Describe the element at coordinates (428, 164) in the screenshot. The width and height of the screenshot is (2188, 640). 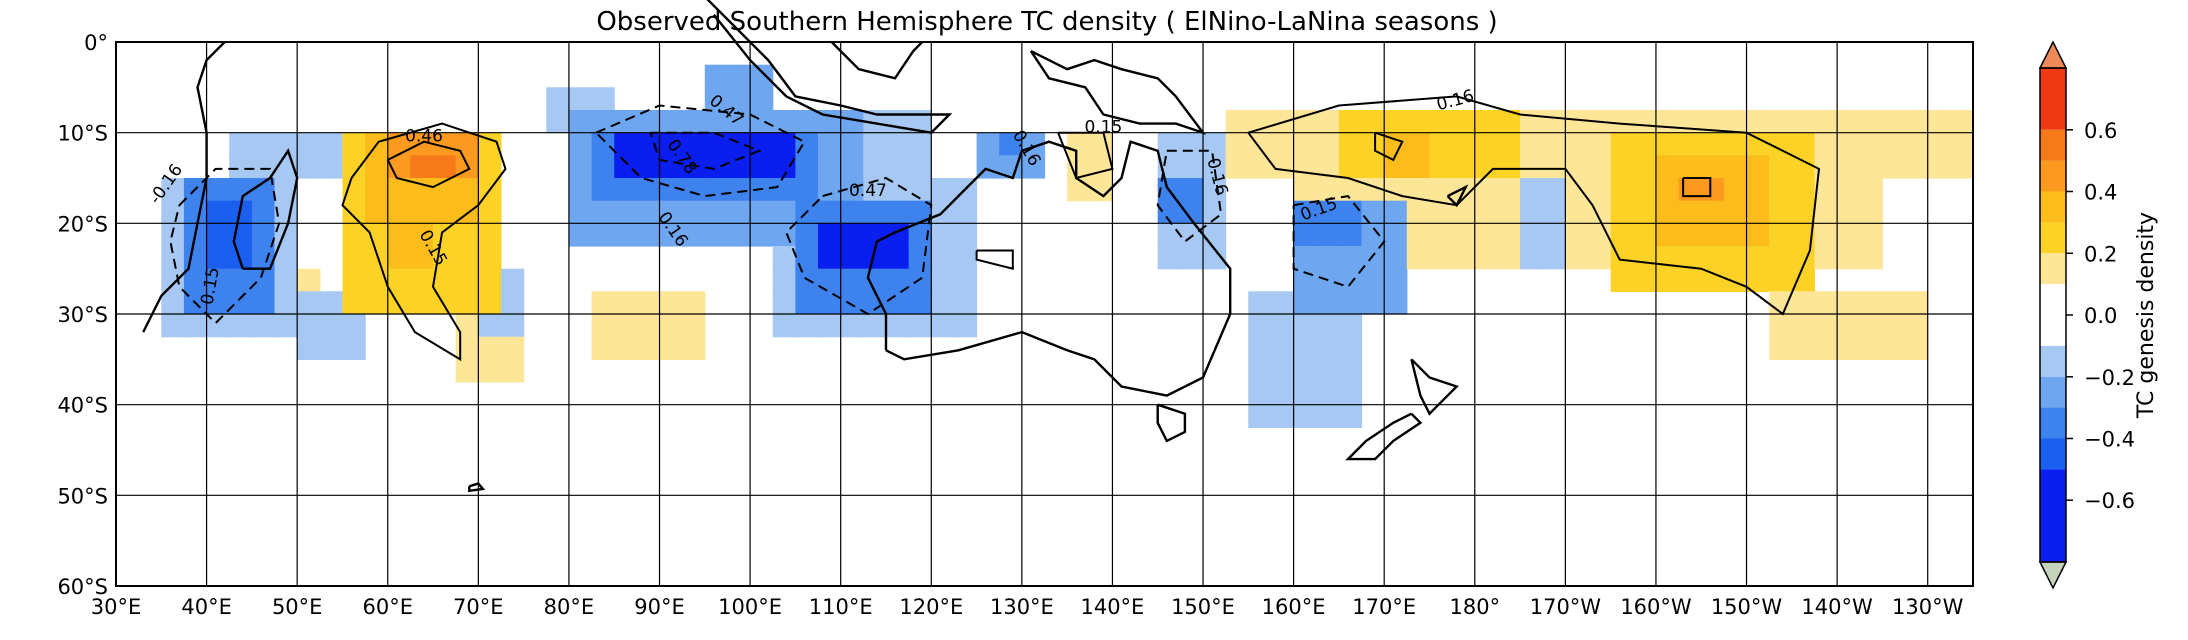
I see `positive-contour` at that location.